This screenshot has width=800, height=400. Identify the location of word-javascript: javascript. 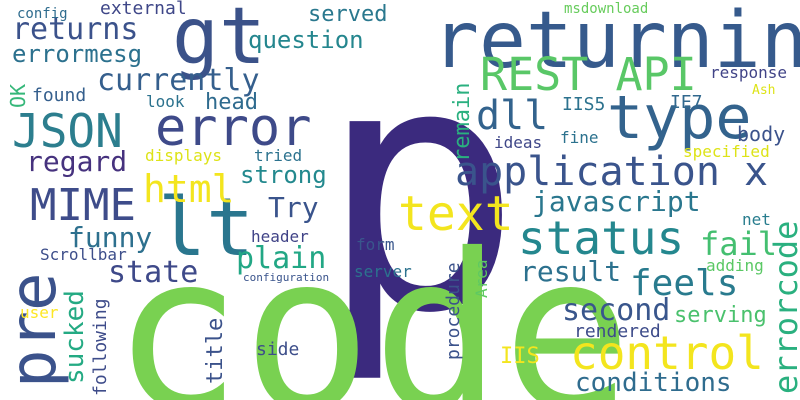
(616, 201).